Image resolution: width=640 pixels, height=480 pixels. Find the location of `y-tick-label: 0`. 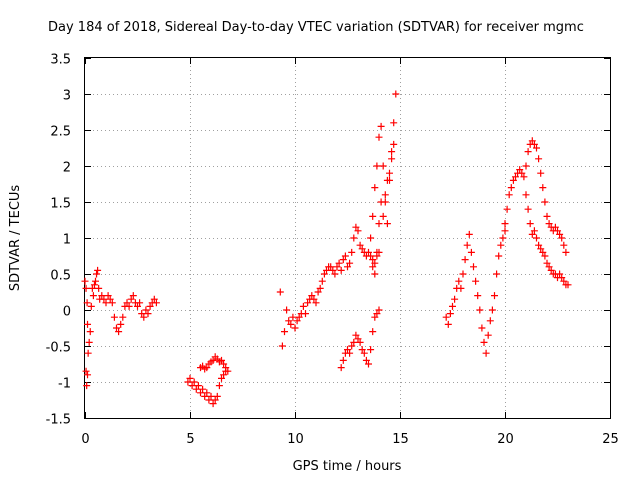

y-tick-label: 0 is located at coordinates (67, 312).